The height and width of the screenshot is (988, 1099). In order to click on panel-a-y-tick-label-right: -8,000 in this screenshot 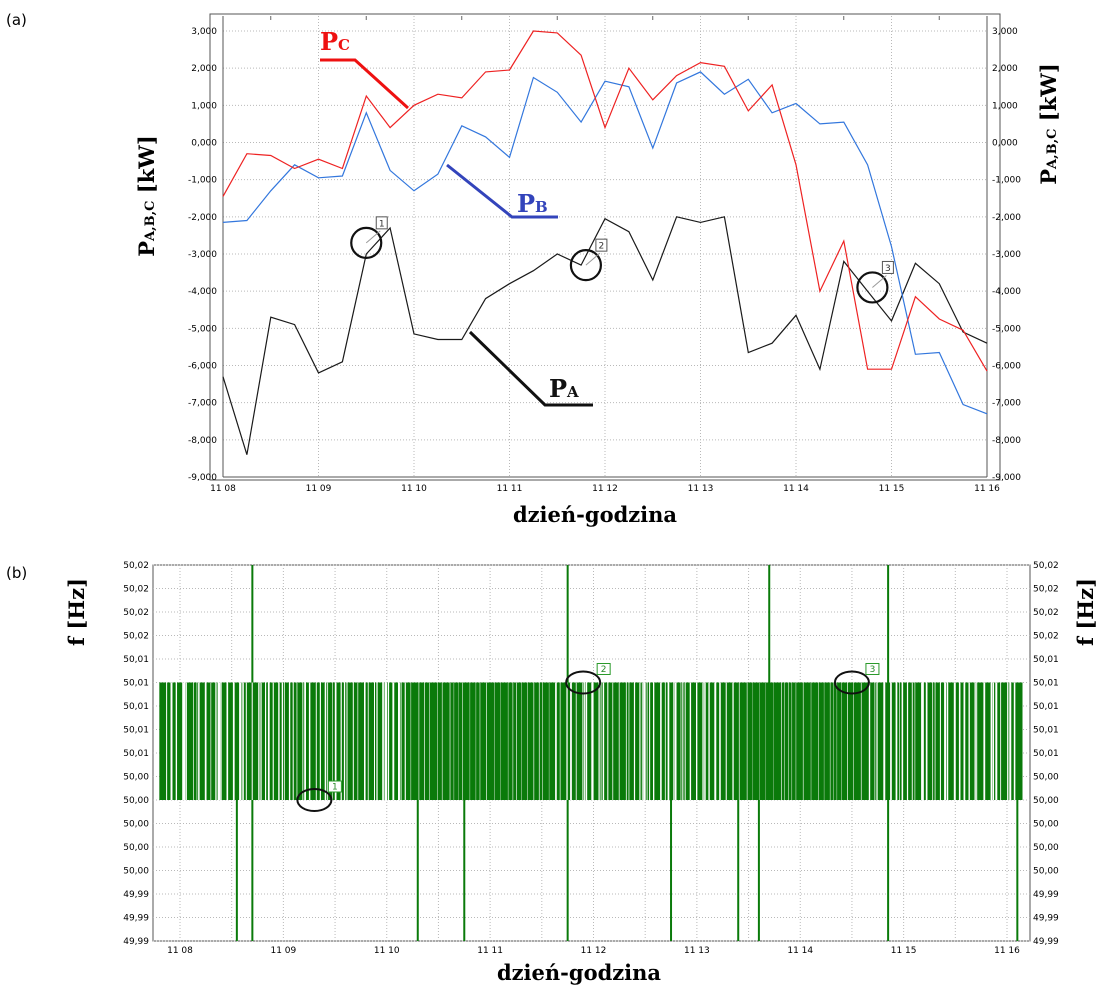, I will do `click(1006, 441)`.